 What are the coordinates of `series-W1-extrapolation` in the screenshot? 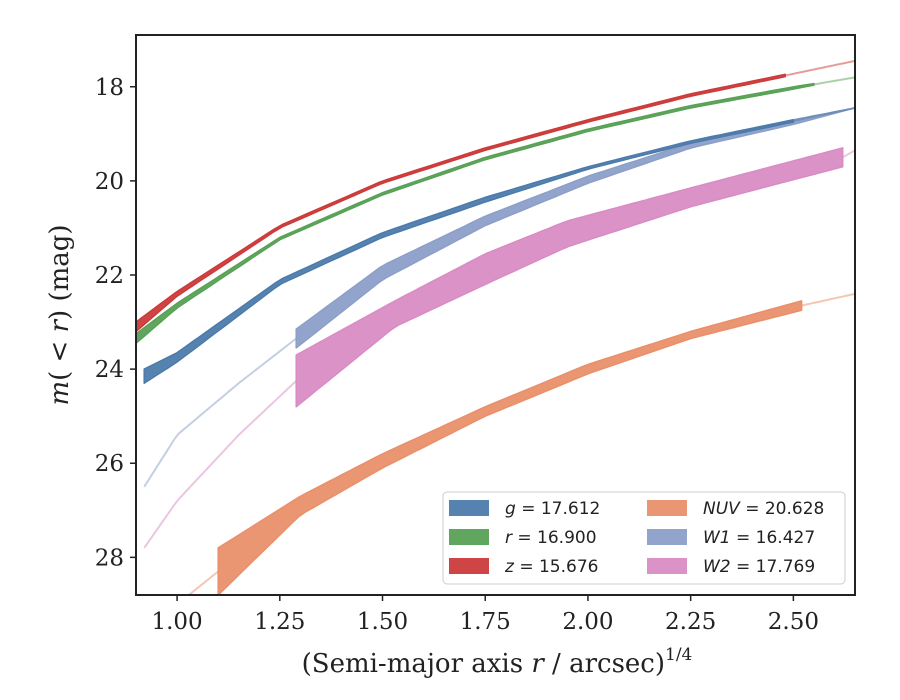 It's located at (220, 412).